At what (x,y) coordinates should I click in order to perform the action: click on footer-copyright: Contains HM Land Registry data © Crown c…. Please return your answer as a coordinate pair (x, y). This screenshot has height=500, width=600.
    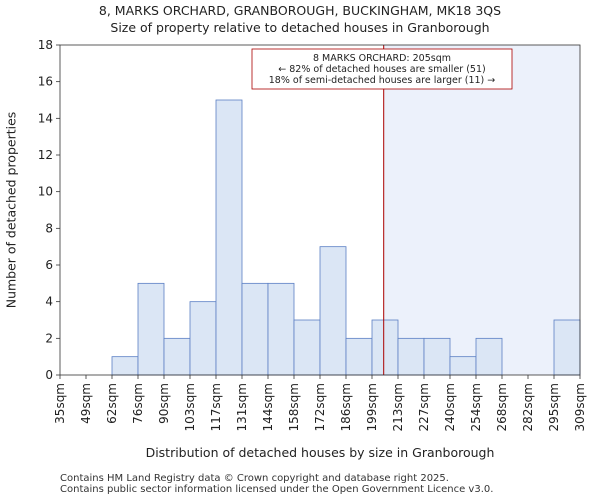
    Looking at the image, I should click on (254, 478).